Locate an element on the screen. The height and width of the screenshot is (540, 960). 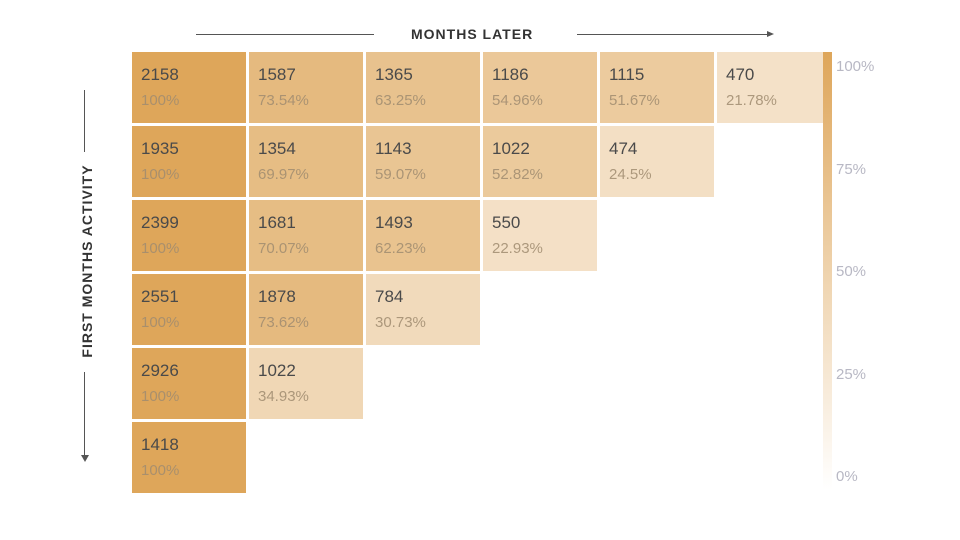
cell-percent: 69.97% is located at coordinates (283, 174).